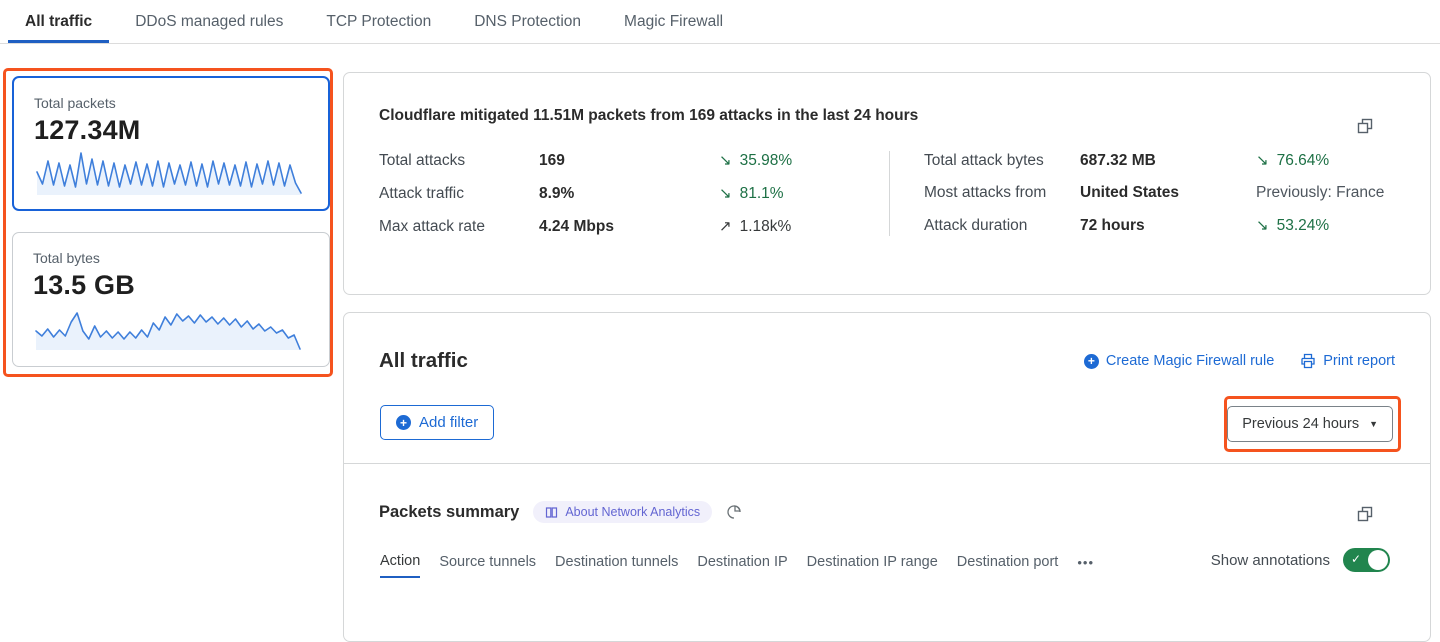 The image size is (1440, 642). I want to click on stat-value: United States, so click(1130, 192).